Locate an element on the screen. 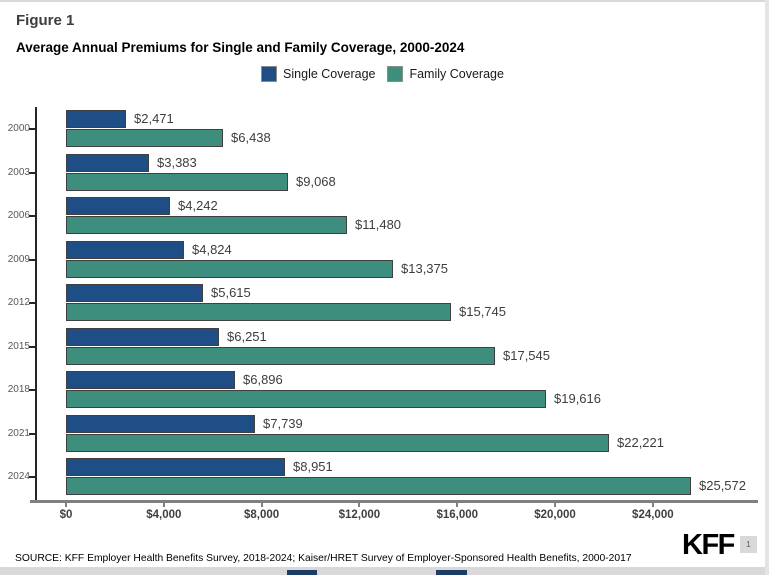 The width and height of the screenshot is (769, 575). bar-value-label: $25,572 is located at coordinates (722, 485).